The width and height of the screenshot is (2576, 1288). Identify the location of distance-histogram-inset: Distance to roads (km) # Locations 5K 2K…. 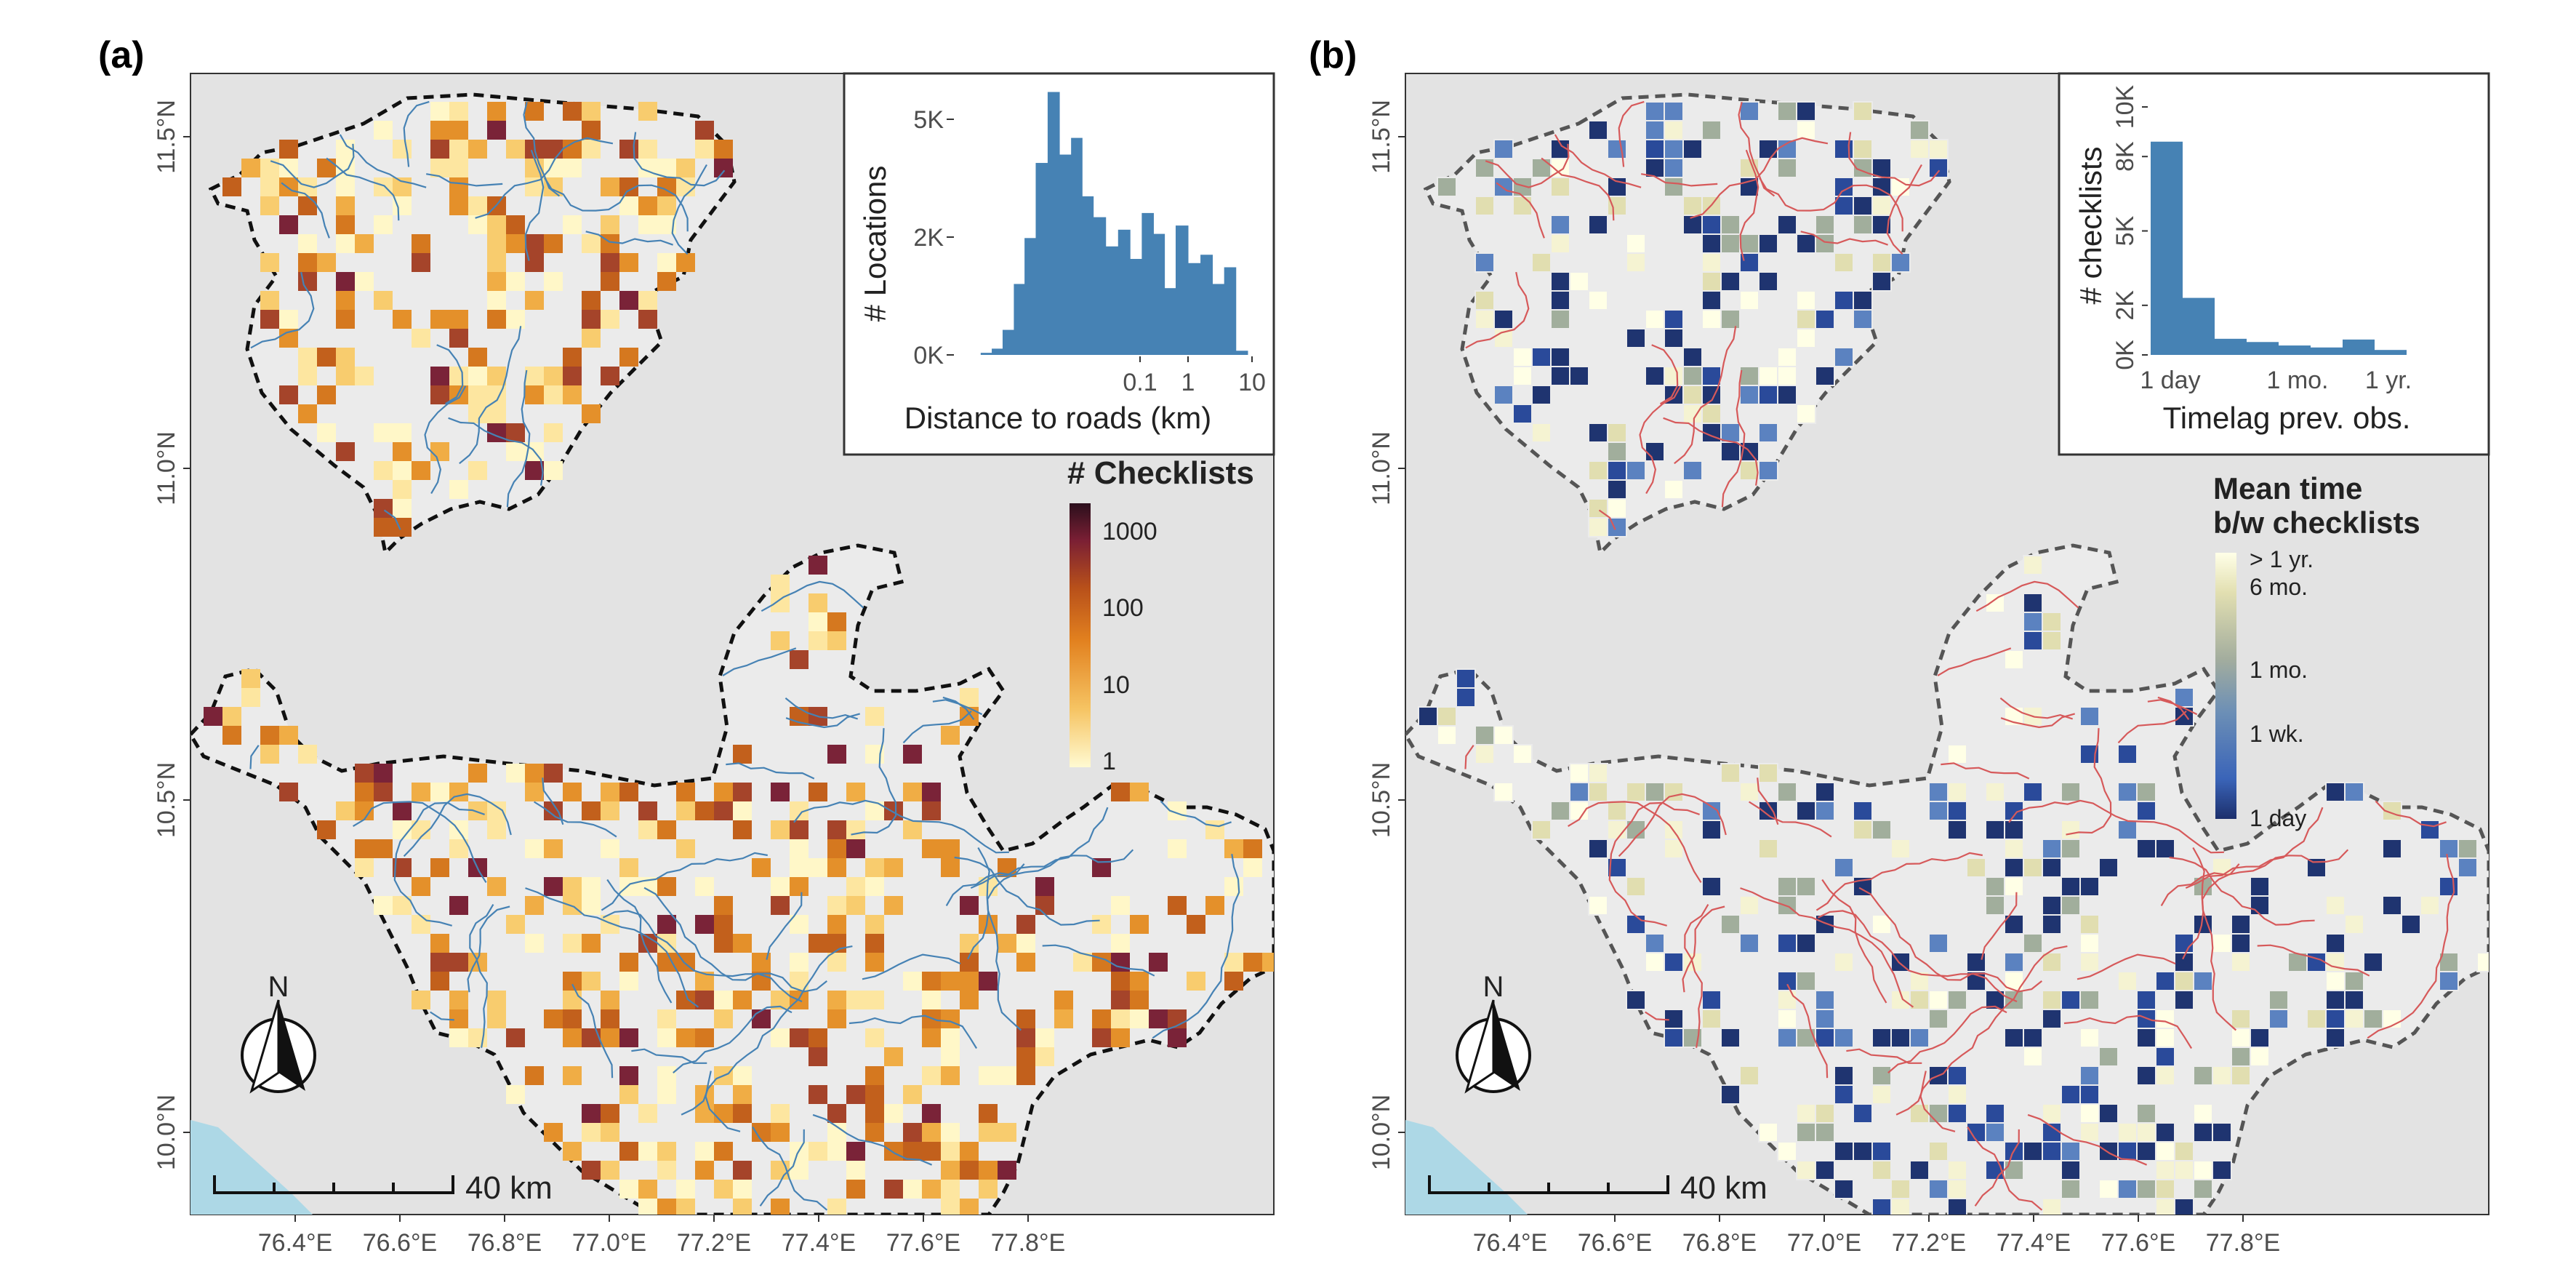
(1059, 264).